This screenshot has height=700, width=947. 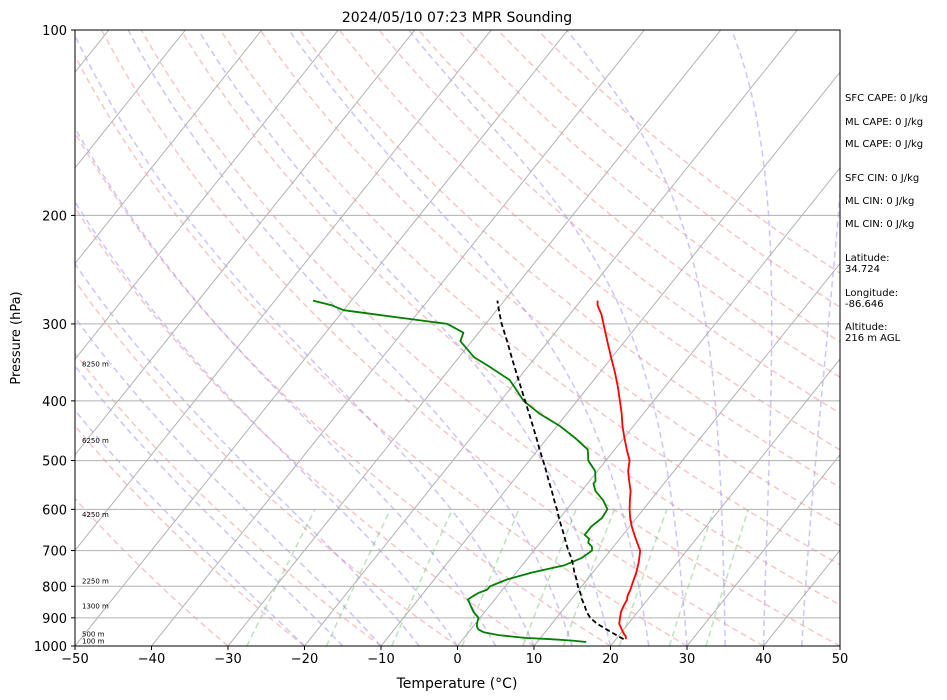 What do you see at coordinates (54, 552) in the screenshot?
I see `y-tick-label: 700` at bounding box center [54, 552].